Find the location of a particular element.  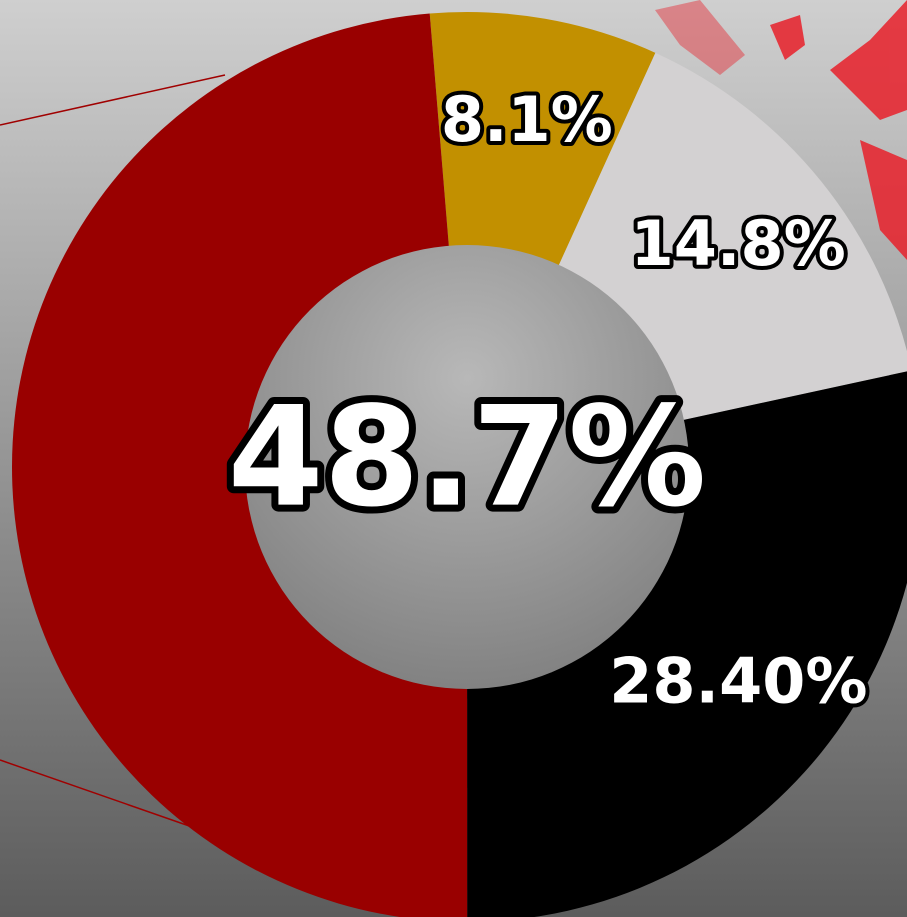

value-label: 8.1% is located at coordinates (527, 119).